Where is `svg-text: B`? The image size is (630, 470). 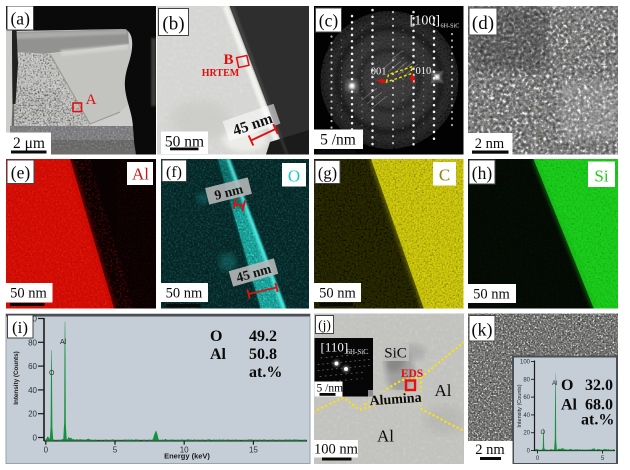
svg-text: B is located at coordinates (228, 60).